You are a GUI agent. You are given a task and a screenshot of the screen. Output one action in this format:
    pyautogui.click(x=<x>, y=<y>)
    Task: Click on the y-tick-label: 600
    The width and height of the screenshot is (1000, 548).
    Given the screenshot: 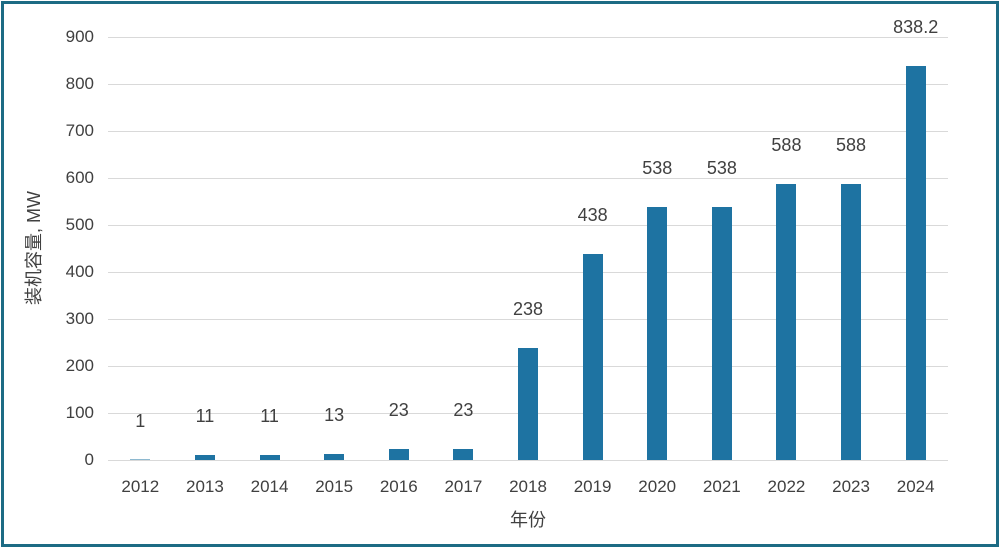 What is the action you would take?
    pyautogui.click(x=79, y=177)
    